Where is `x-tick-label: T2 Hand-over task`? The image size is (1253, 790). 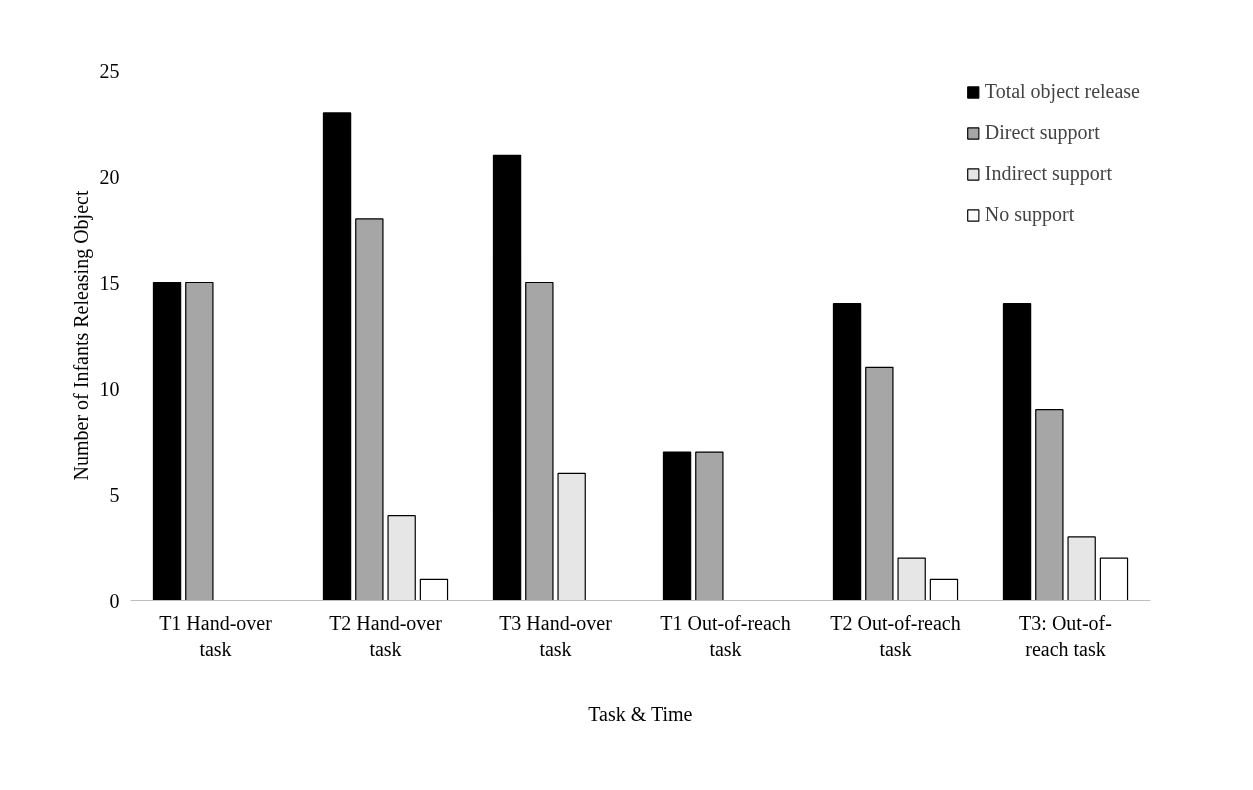
x-tick-label: T2 Hand-over task is located at coordinates (386, 635).